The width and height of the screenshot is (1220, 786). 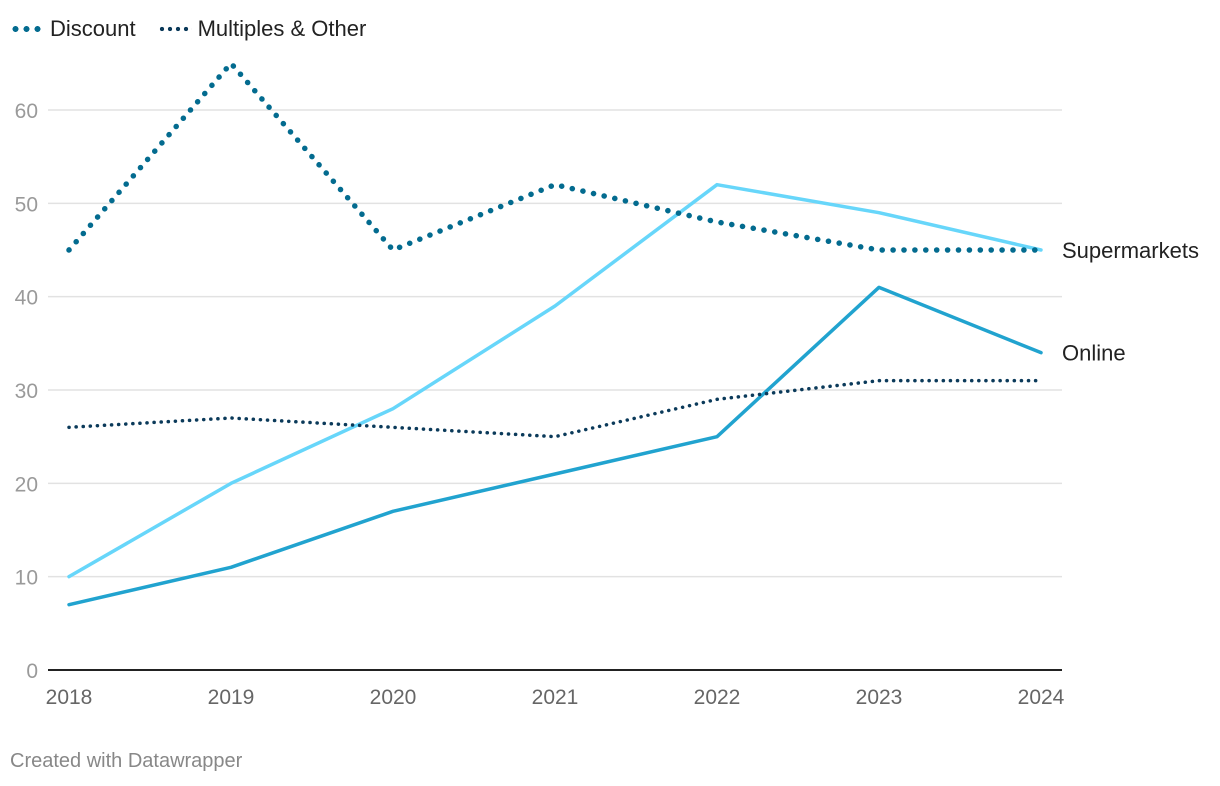 I want to click on legend-label-multiples: Multiples & Other, so click(x=282, y=28).